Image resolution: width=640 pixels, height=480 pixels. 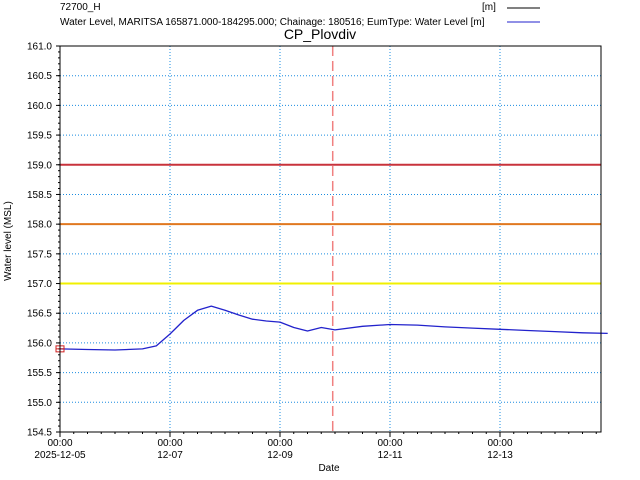 What do you see at coordinates (39, 195) in the screenshot?
I see `y-tick-label: 158.5` at bounding box center [39, 195].